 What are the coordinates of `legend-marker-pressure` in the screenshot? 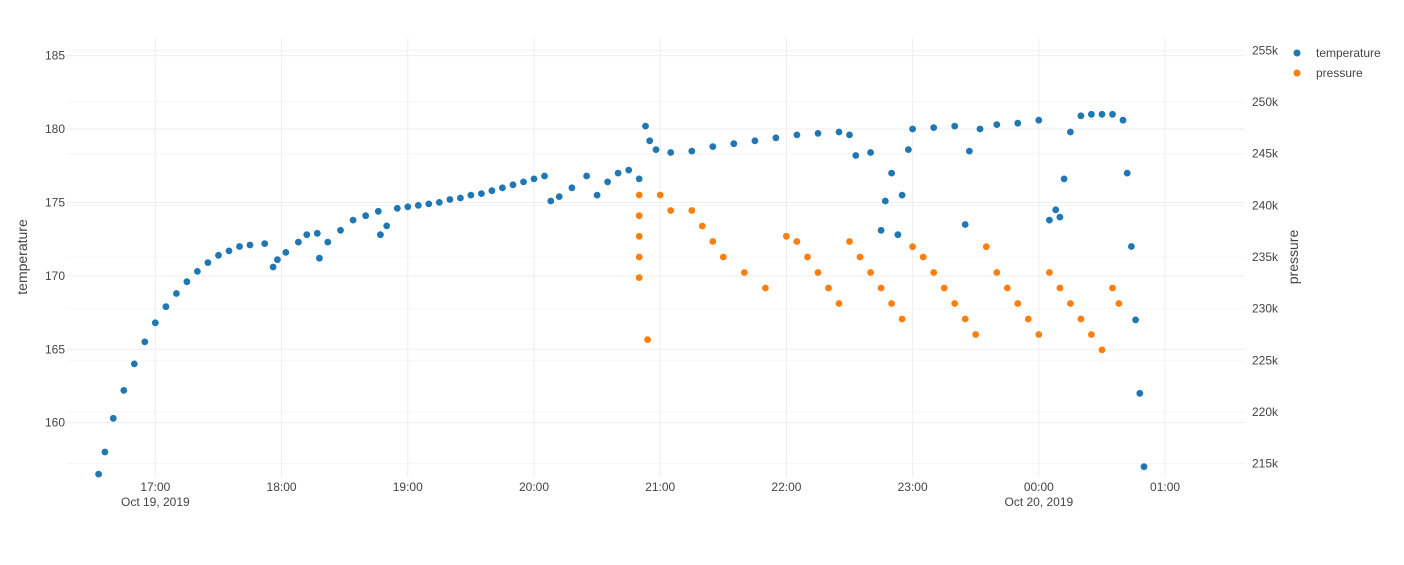 It's located at (1297, 73).